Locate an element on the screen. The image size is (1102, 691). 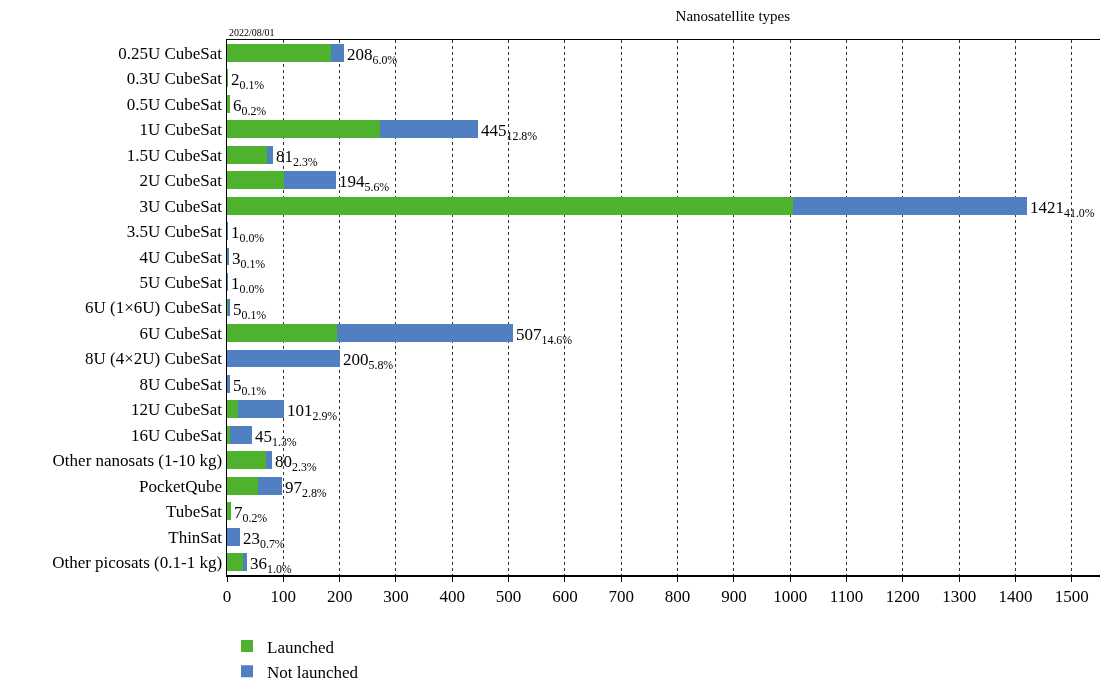
x-tick-label: 1400 is located at coordinates (1015, 596).